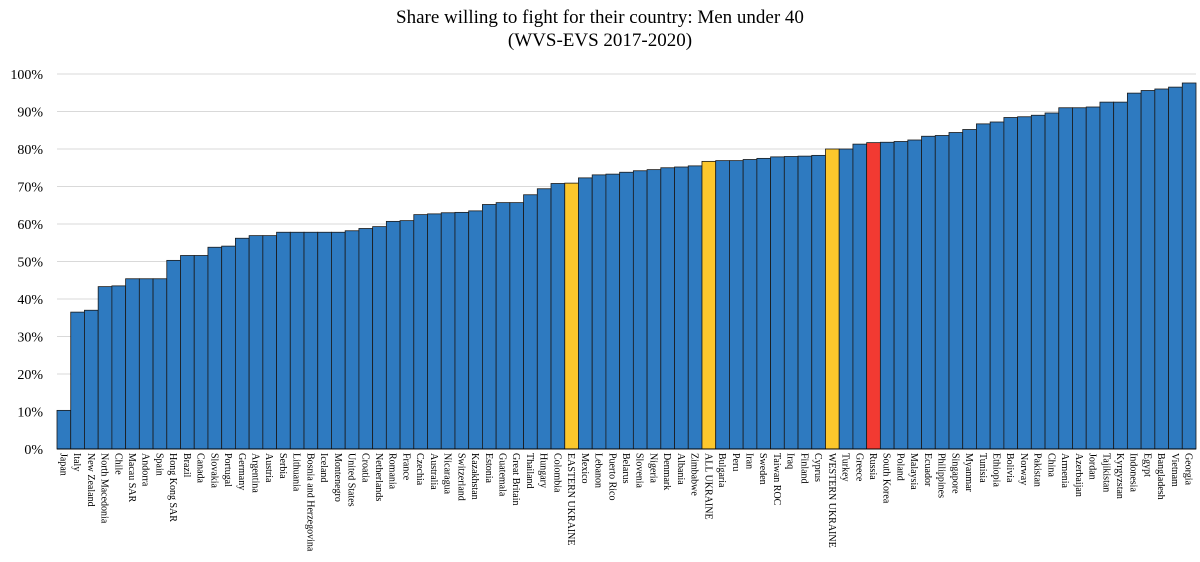 The image size is (1200, 562). I want to click on x-tick-label: Tajikistan, so click(1105, 472).